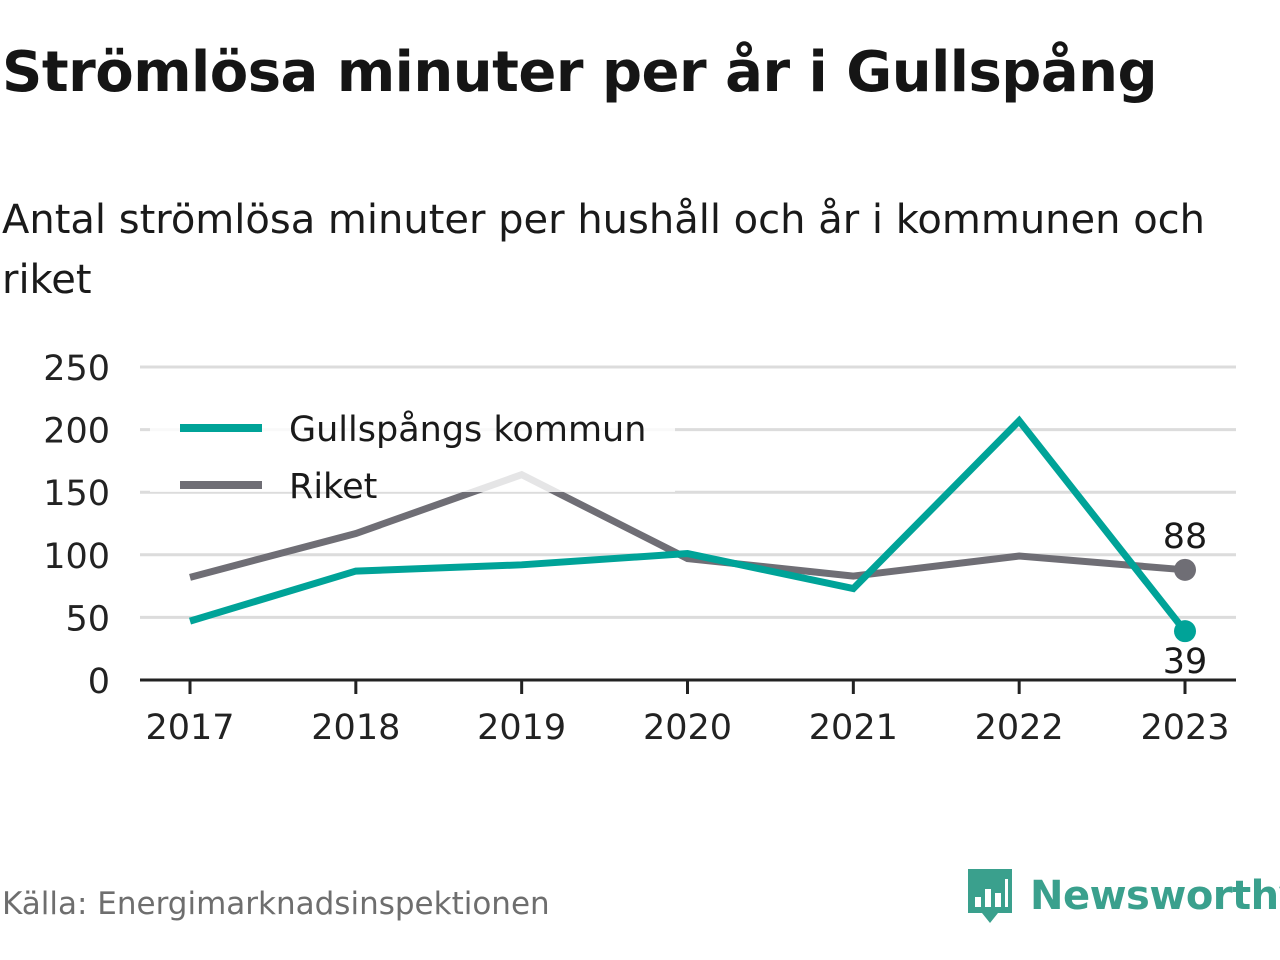  Describe the element at coordinates (76, 557) in the screenshot. I see `y-tick-label: 100` at that location.